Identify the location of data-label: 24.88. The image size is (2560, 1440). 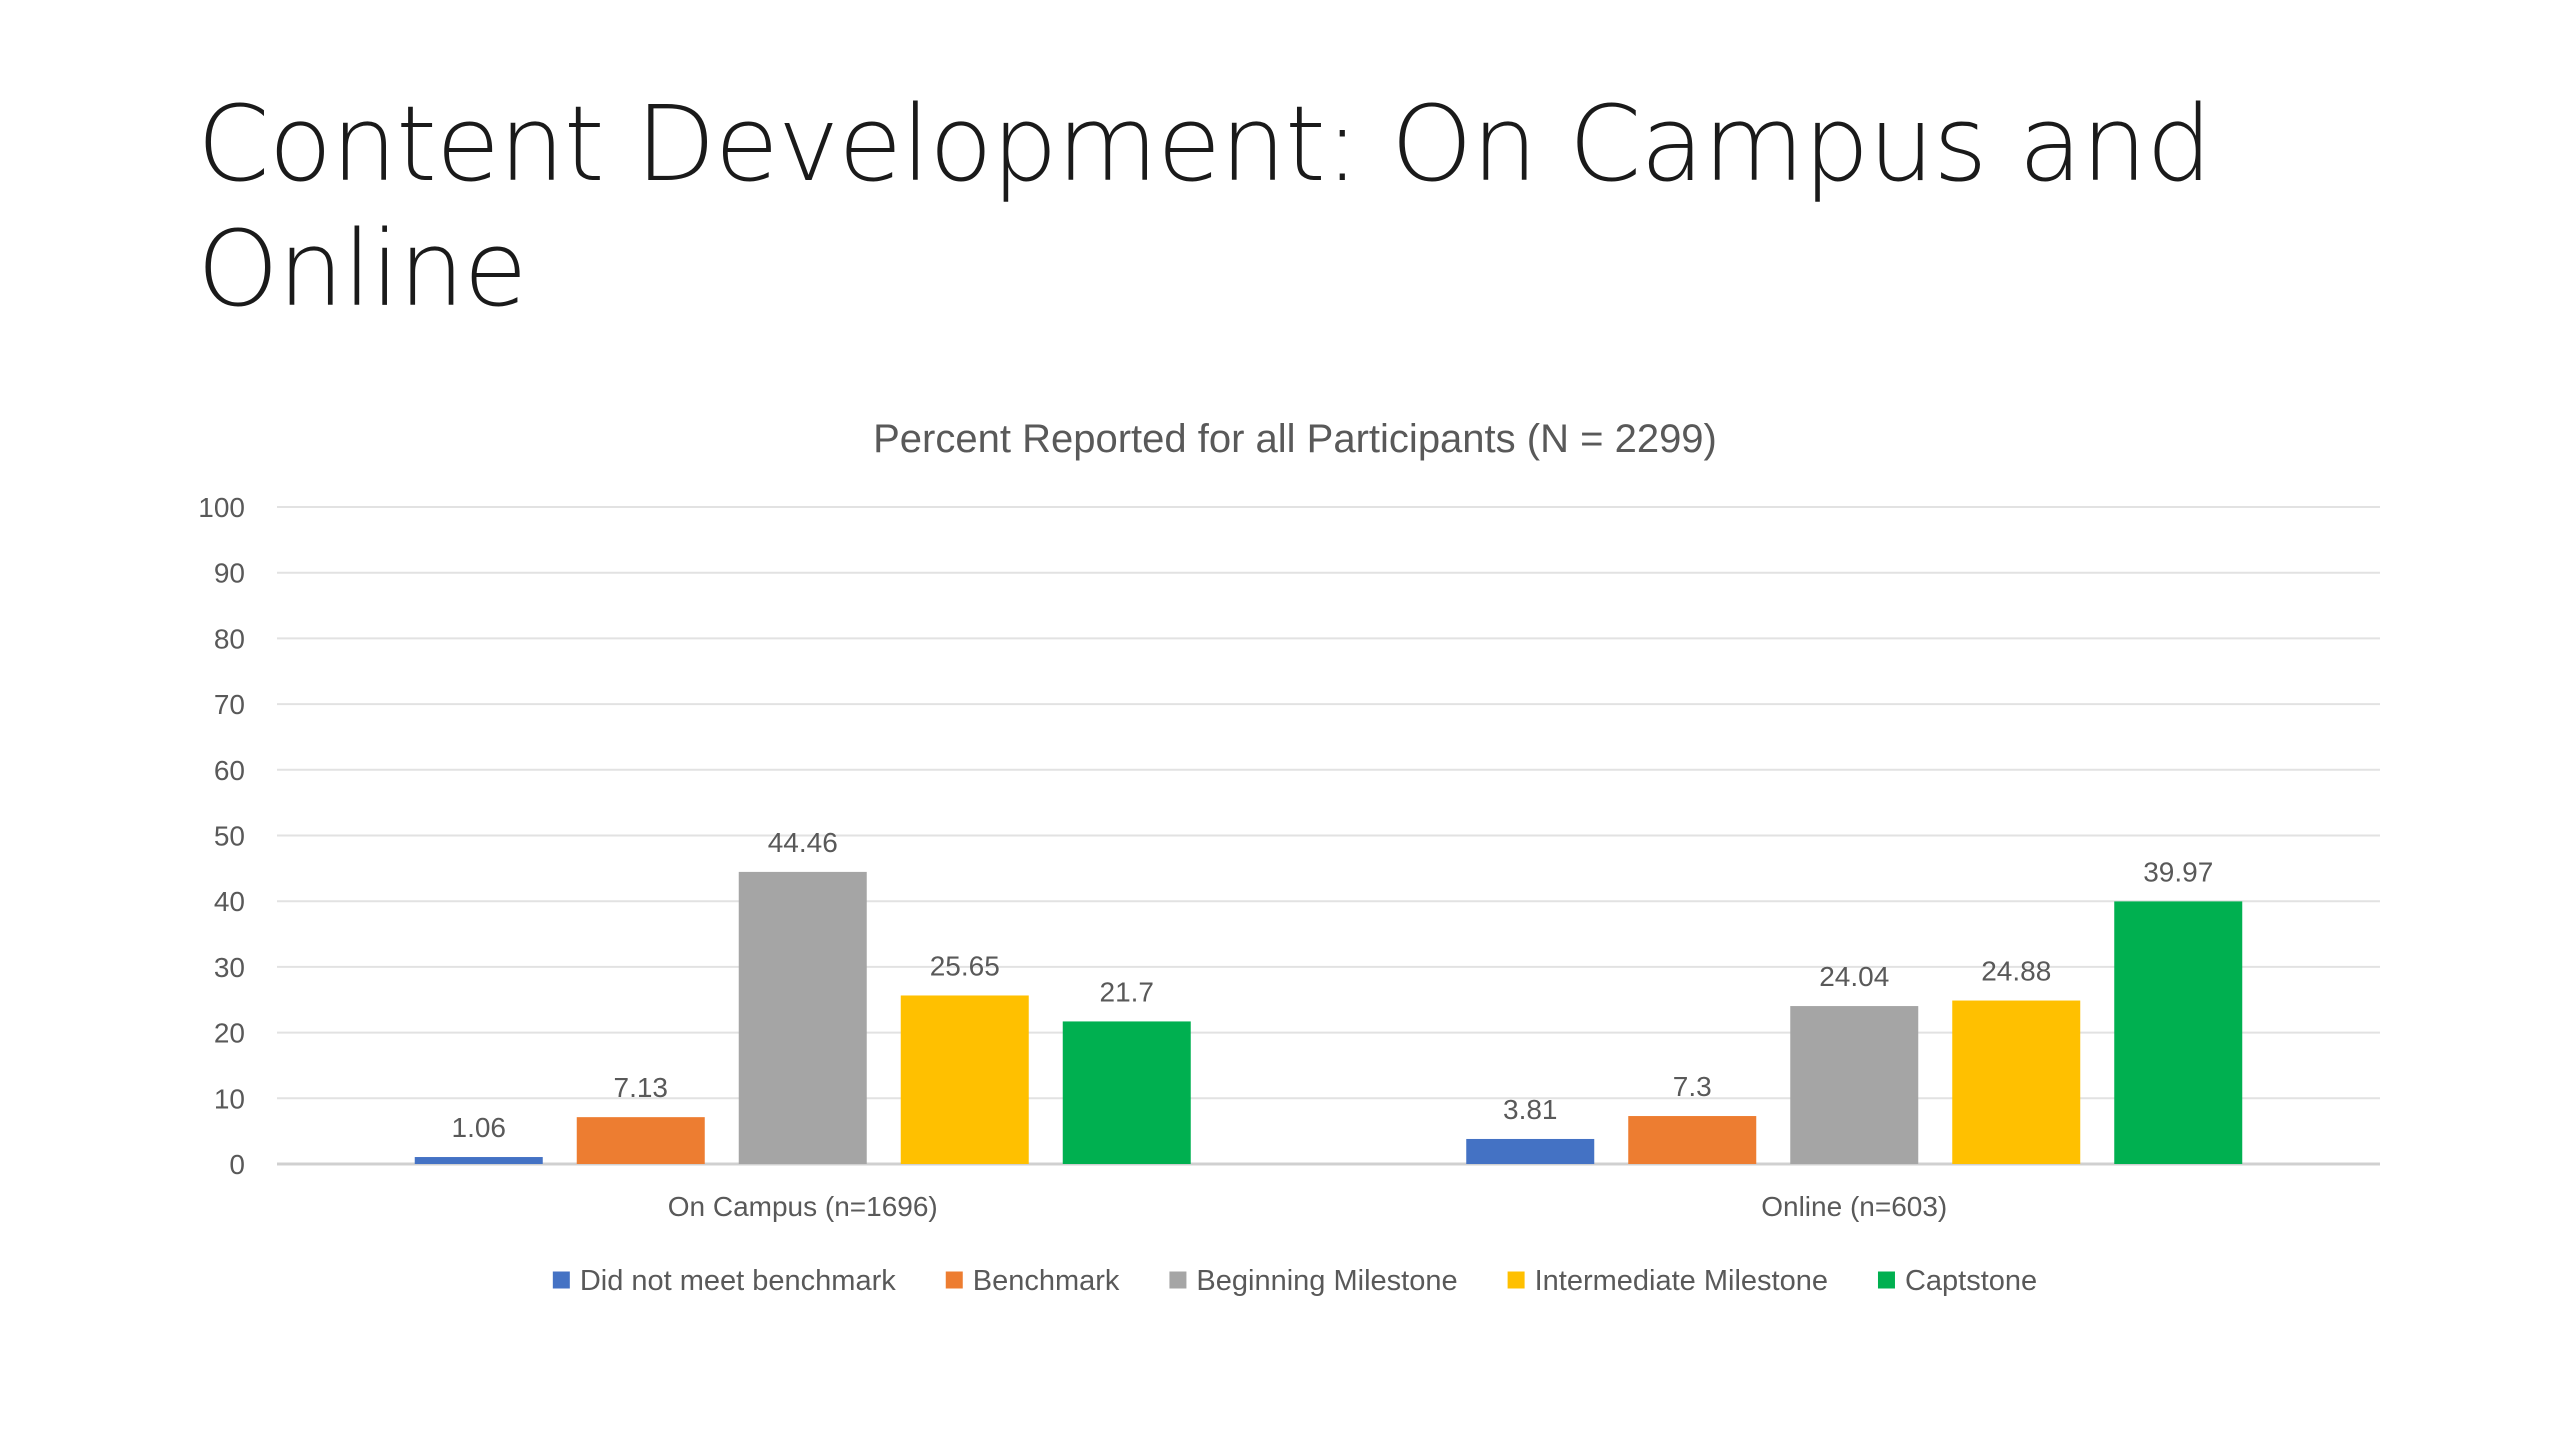
(2016, 971).